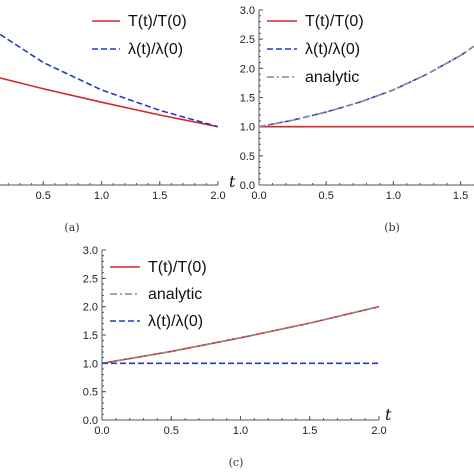 The height and width of the screenshot is (474, 474). What do you see at coordinates (236, 462) in the screenshot?
I see `panel-c-caption: (c)` at bounding box center [236, 462].